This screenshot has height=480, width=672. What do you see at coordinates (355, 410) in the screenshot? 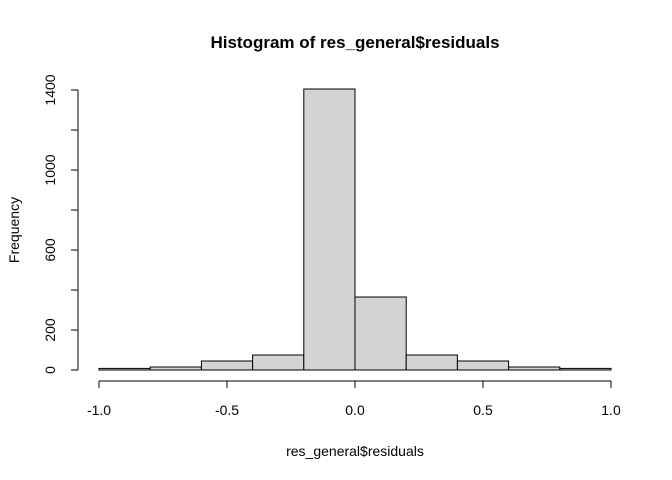
I see `x-tick-label: 0.0` at bounding box center [355, 410].